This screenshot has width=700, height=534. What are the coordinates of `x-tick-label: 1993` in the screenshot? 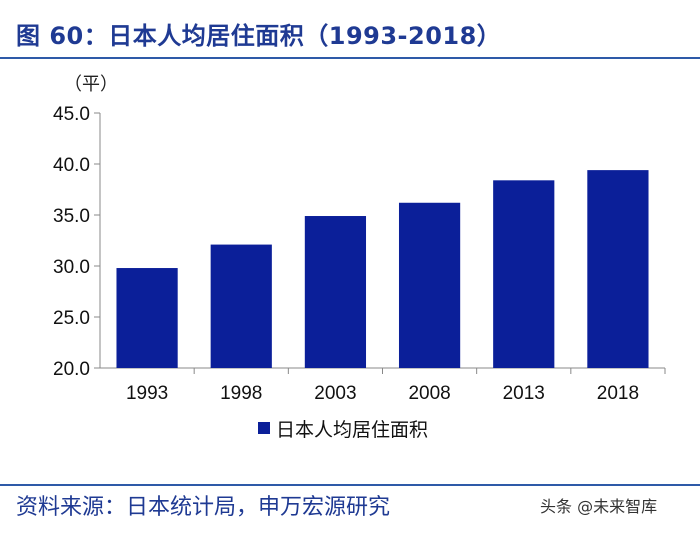 It's located at (147, 393).